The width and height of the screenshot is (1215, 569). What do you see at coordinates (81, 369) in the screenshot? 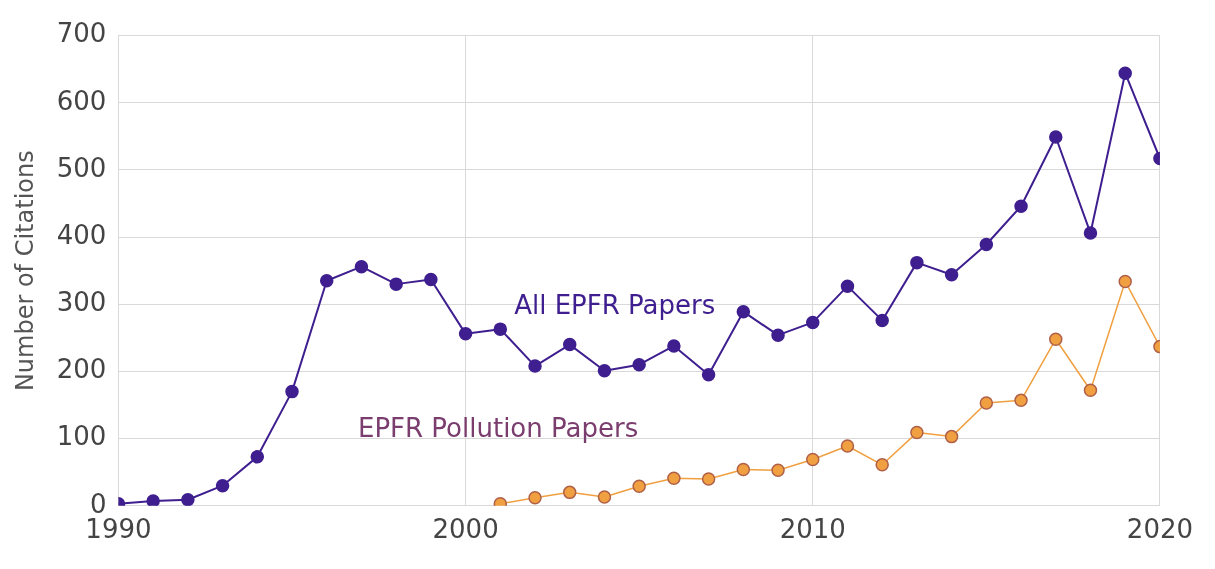
I see `y-tick-label: 200` at bounding box center [81, 369].